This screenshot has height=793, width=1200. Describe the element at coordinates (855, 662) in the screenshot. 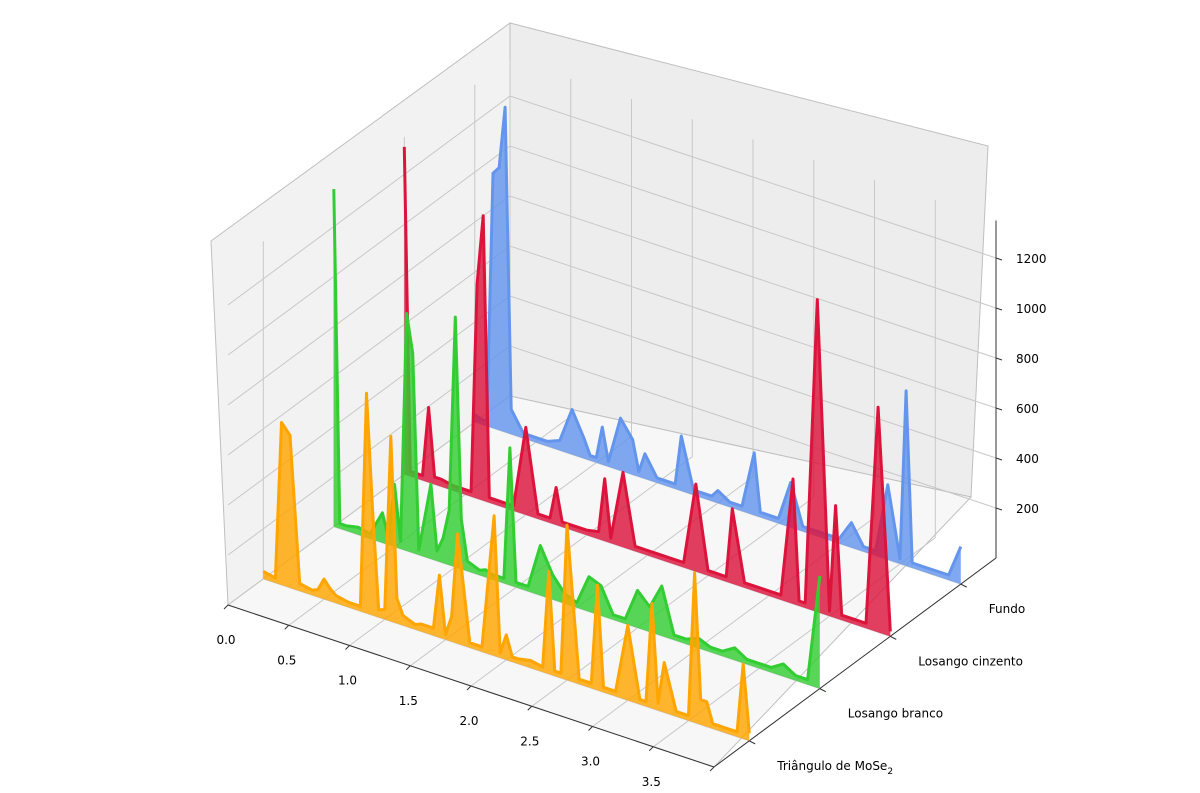

I see `y-axis-line` at that location.